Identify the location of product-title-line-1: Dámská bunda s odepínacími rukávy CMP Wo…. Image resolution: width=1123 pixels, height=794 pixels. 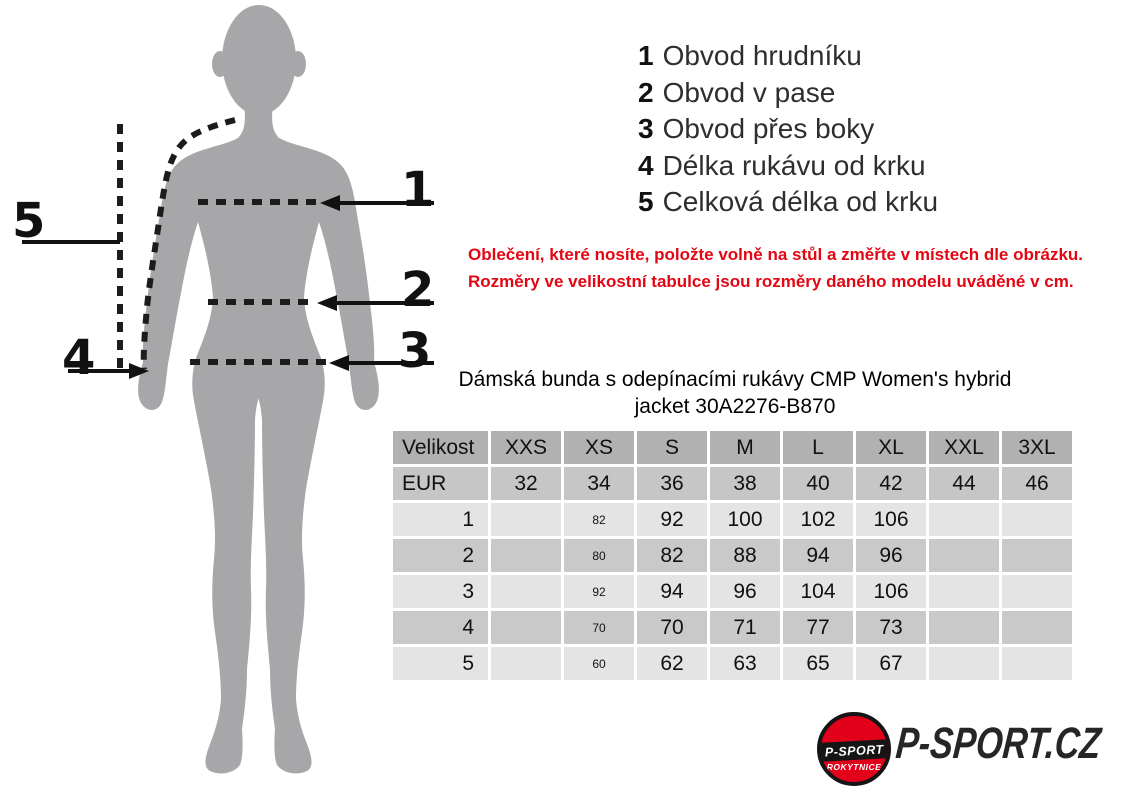
(735, 379).